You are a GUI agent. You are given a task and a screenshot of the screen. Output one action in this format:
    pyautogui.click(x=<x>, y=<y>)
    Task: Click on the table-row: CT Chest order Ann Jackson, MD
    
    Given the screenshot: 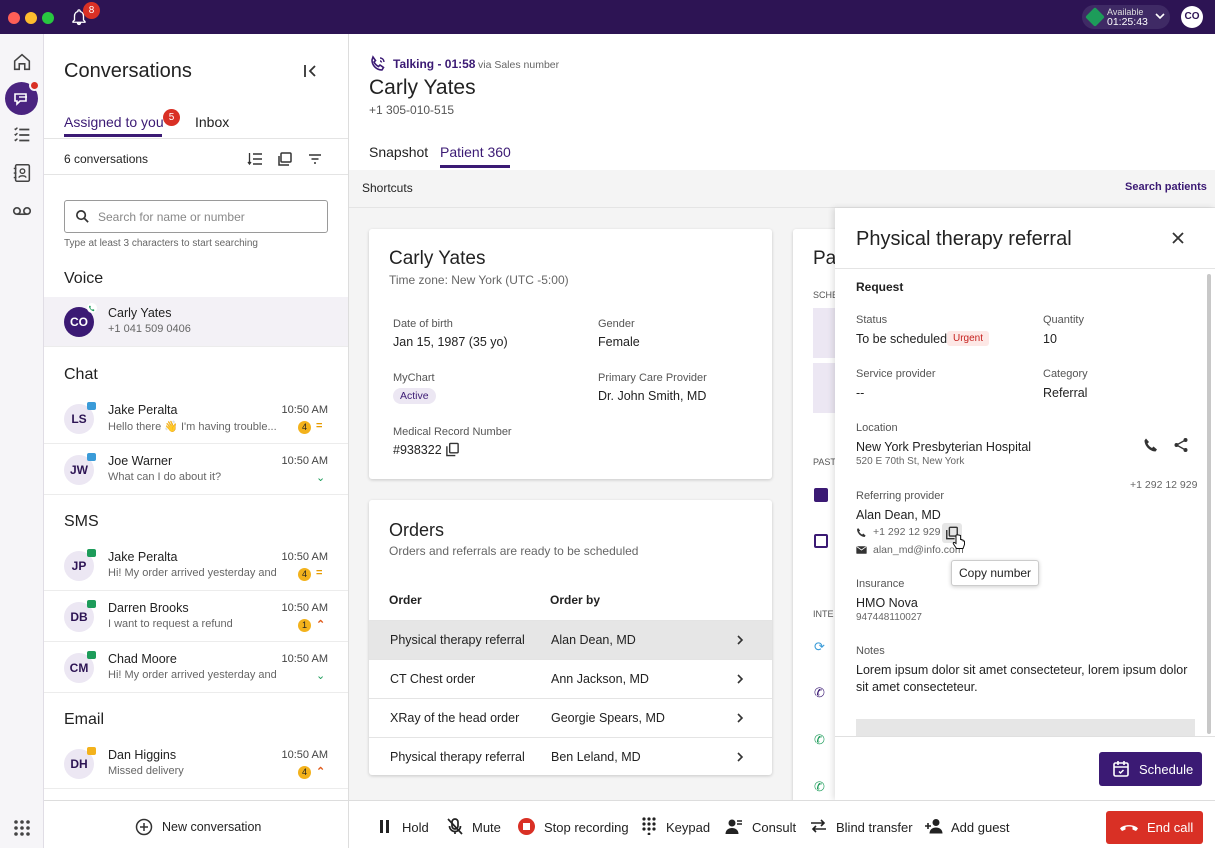 What is the action you would take?
    pyautogui.click(x=570, y=678)
    